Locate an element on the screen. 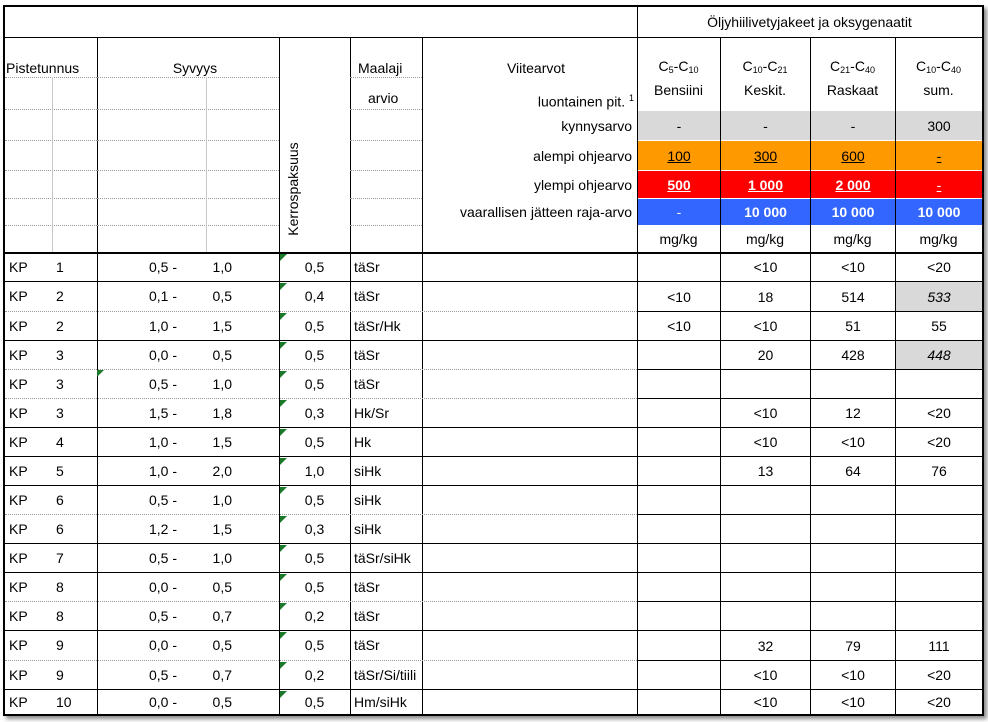 The image size is (988, 722). sample-number: 5 is located at coordinates (60, 470).